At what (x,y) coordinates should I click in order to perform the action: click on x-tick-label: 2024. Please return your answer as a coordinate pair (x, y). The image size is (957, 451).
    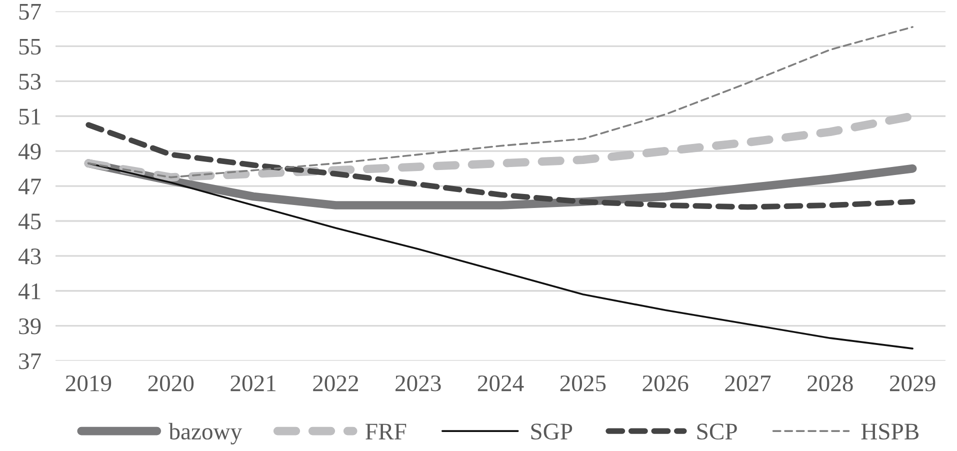
    Looking at the image, I should click on (501, 383).